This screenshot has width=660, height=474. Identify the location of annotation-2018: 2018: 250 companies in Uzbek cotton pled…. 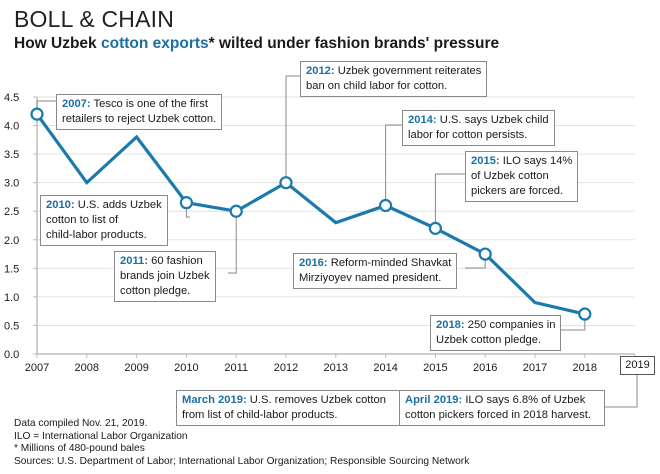
(496, 333).